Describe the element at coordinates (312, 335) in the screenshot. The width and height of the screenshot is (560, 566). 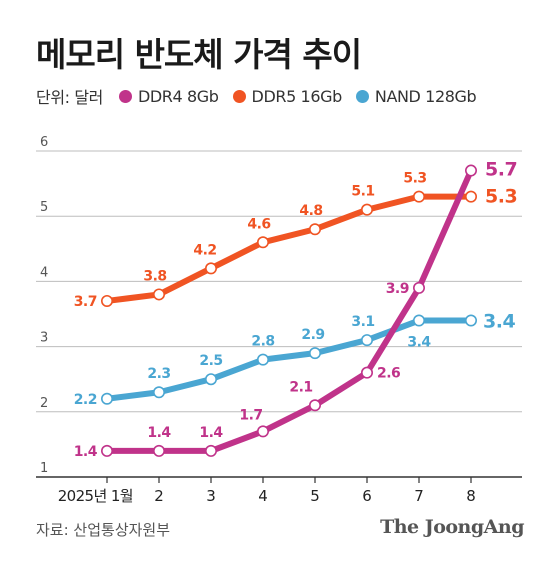
I see `data-label: 2.9` at that location.